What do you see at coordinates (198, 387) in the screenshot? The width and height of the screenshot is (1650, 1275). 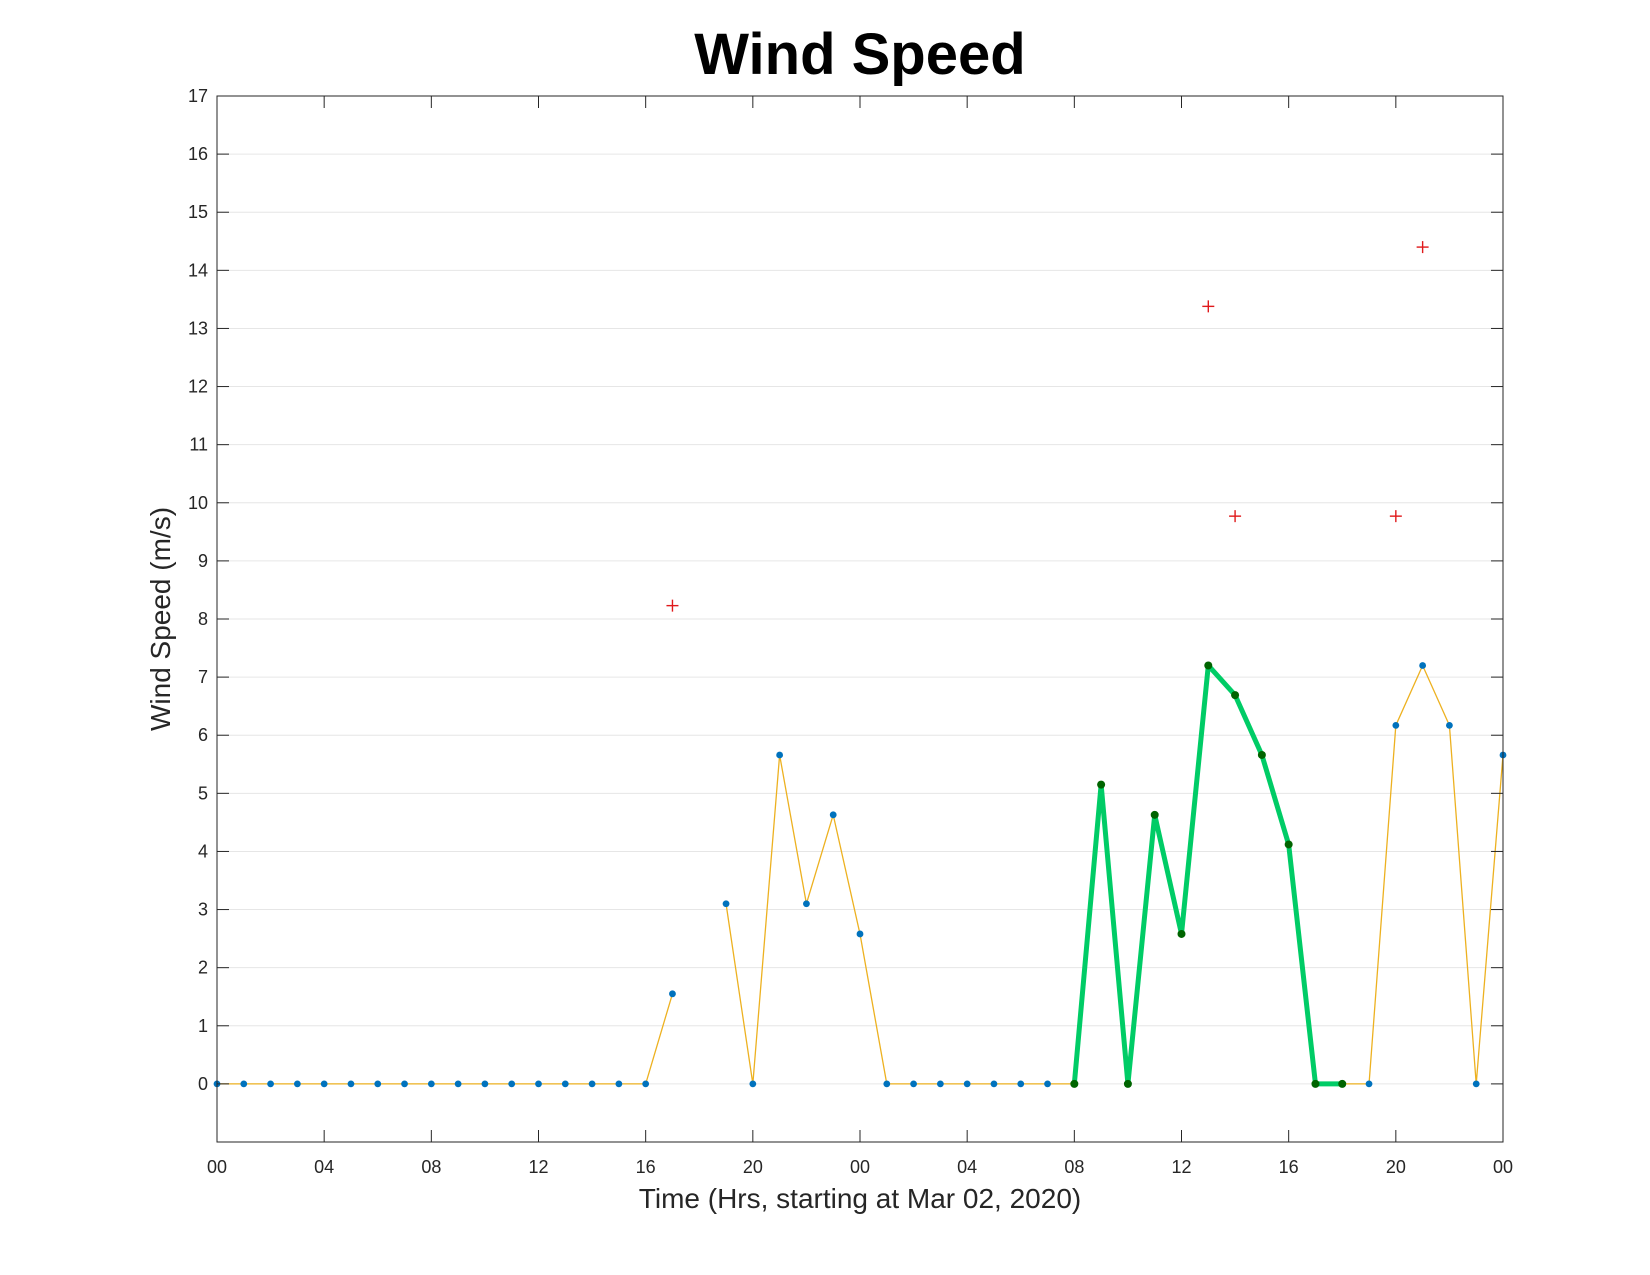 I see `y-tick-label: 12` at bounding box center [198, 387].